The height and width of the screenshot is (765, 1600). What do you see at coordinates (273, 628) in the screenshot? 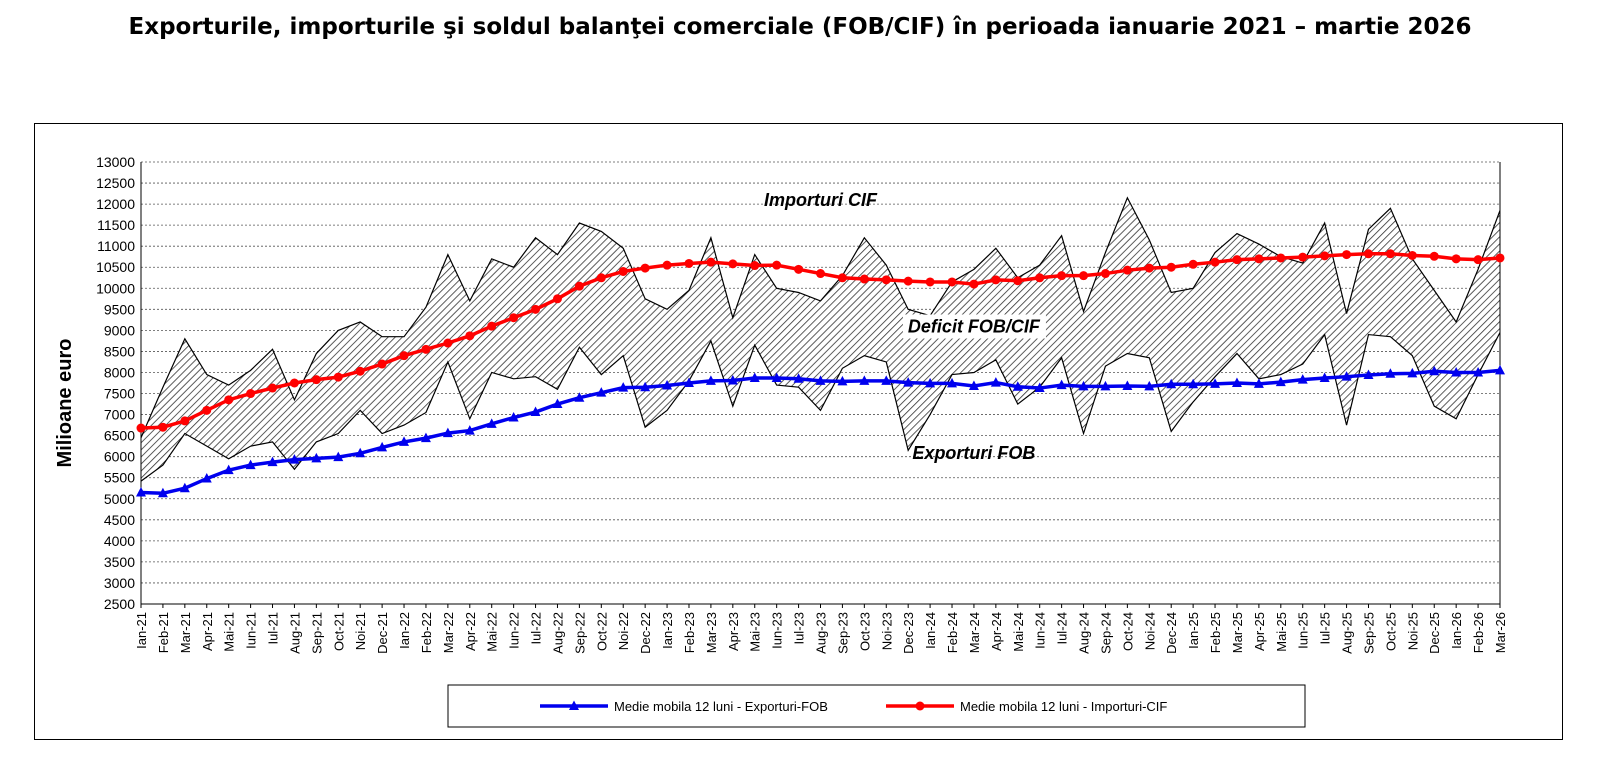
I see `x-tick-label: Iul-21` at bounding box center [273, 628].